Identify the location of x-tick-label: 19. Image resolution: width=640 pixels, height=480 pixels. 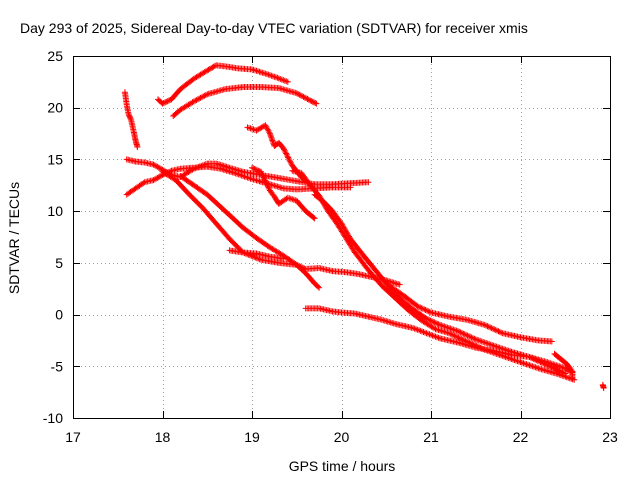
(252, 437).